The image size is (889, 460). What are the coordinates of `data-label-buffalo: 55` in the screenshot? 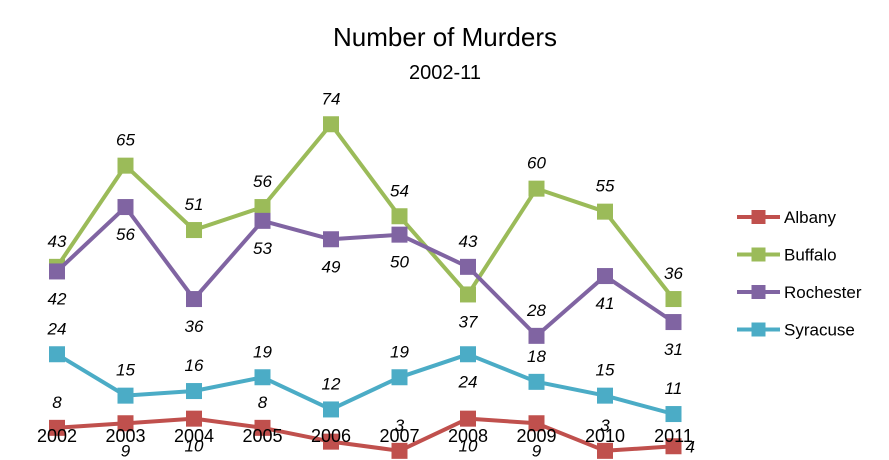 It's located at (605, 186).